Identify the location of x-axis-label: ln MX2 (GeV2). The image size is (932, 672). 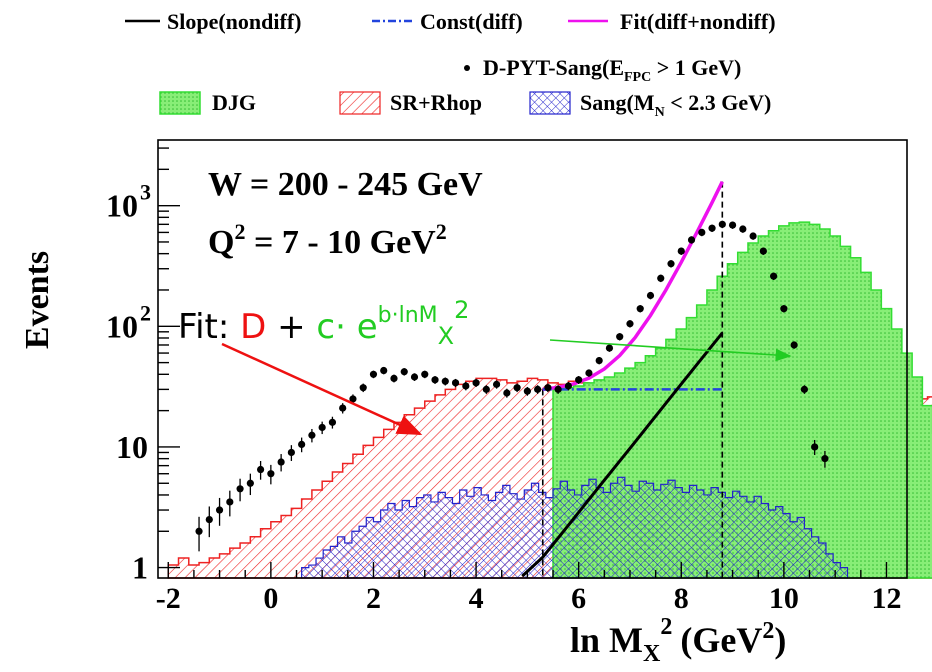
(678, 640).